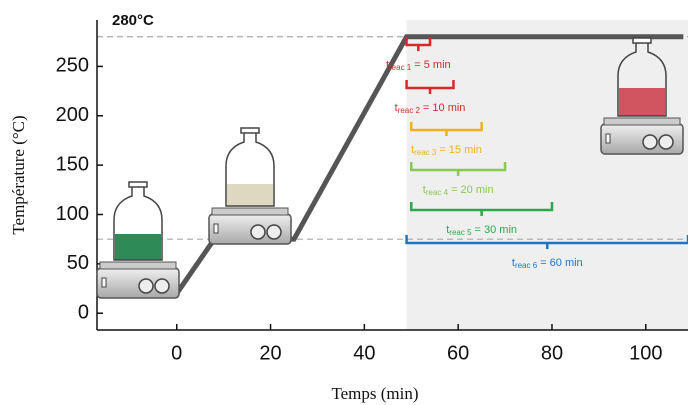 This screenshot has height=405, width=688. I want to click on x-tick-label: 20, so click(270, 353).